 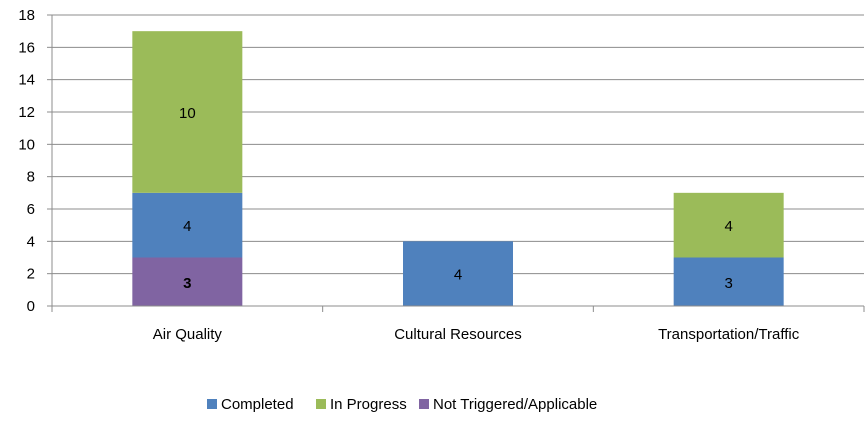 I want to click on y-tick-label: 12, so click(x=26, y=112).